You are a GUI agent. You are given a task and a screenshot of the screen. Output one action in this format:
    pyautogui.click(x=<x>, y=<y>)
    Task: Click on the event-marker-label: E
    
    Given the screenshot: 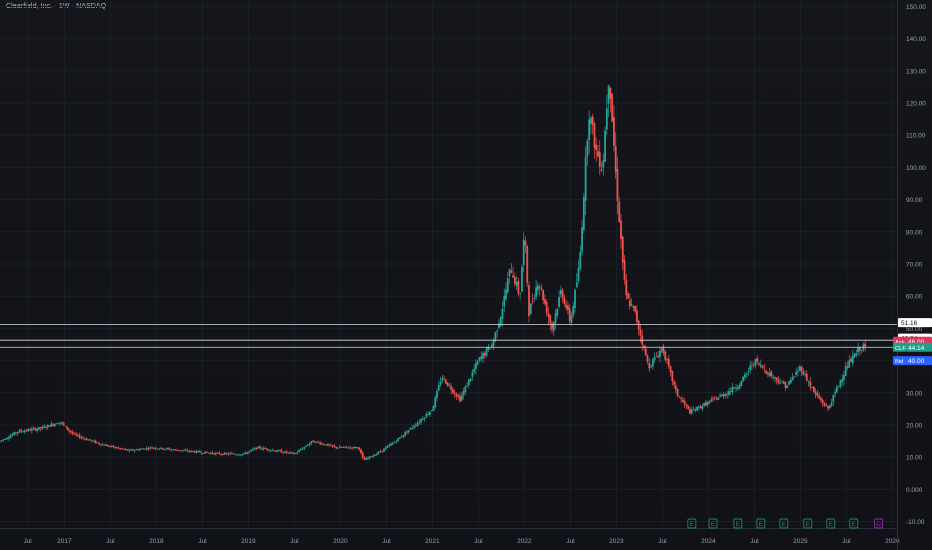 What is the action you would take?
    pyautogui.click(x=808, y=524)
    